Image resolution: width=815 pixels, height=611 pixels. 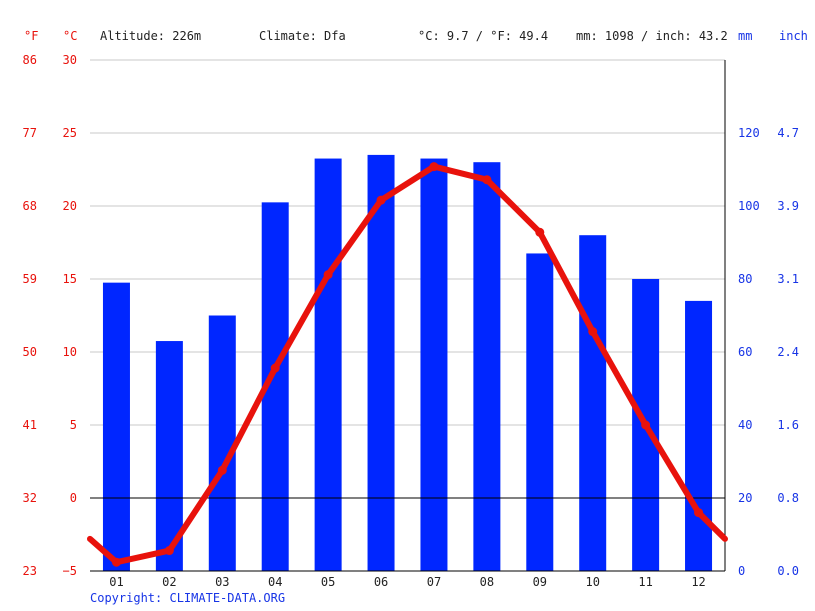 I want to click on month-tick-label: 11, so click(x=645, y=582).